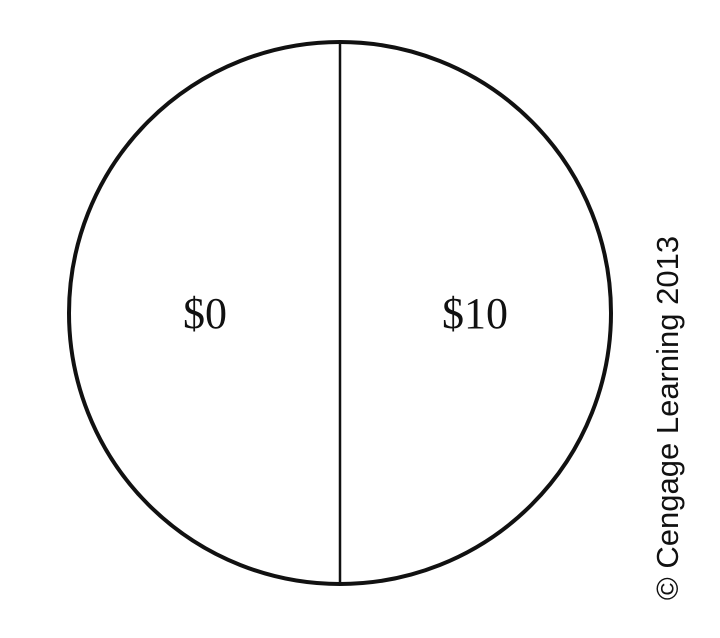 The image size is (720, 638). I want to click on right-section-label: $10, so click(475, 313).